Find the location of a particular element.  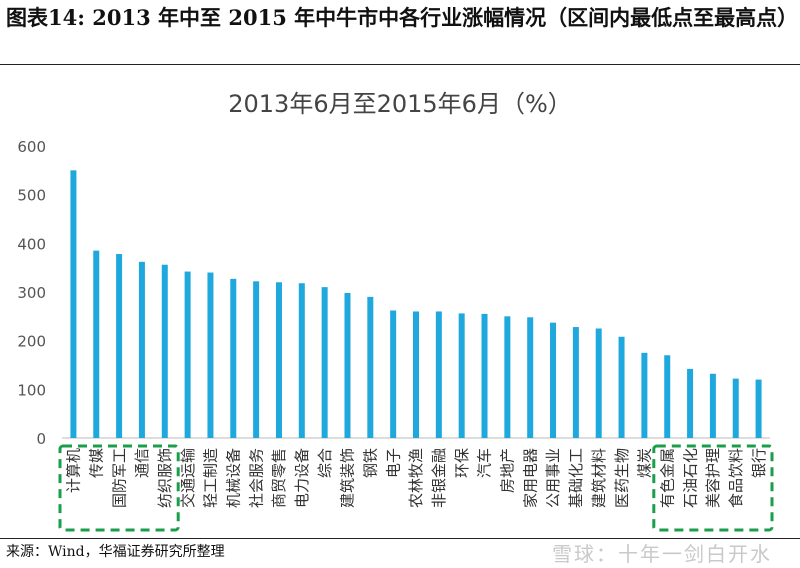

x-tick-label: 非银金融 is located at coordinates (439, 478).